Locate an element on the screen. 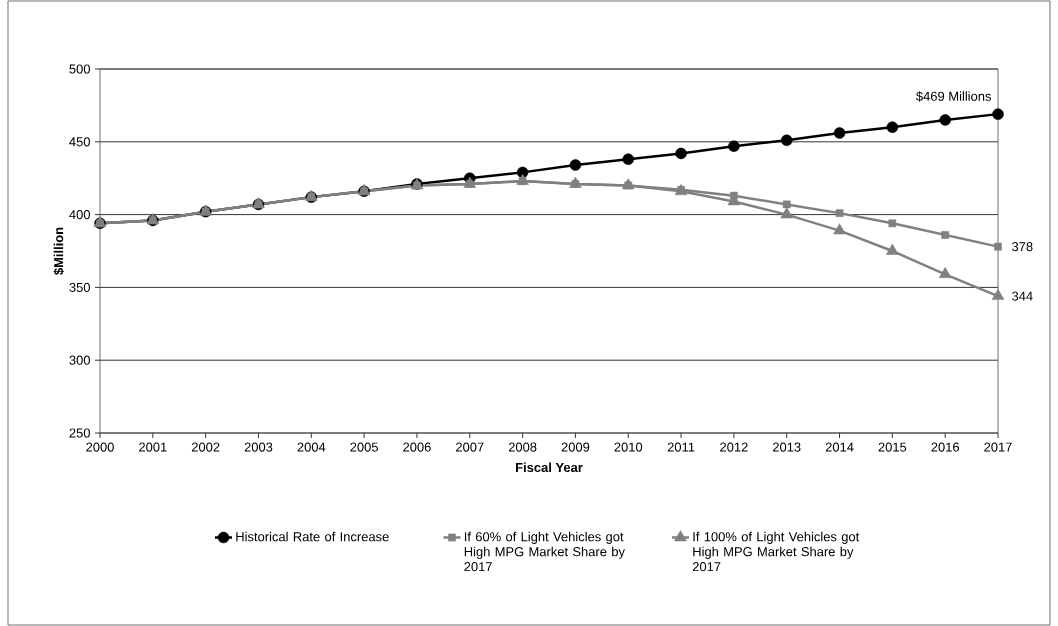  annotation: 344 is located at coordinates (1022, 296).